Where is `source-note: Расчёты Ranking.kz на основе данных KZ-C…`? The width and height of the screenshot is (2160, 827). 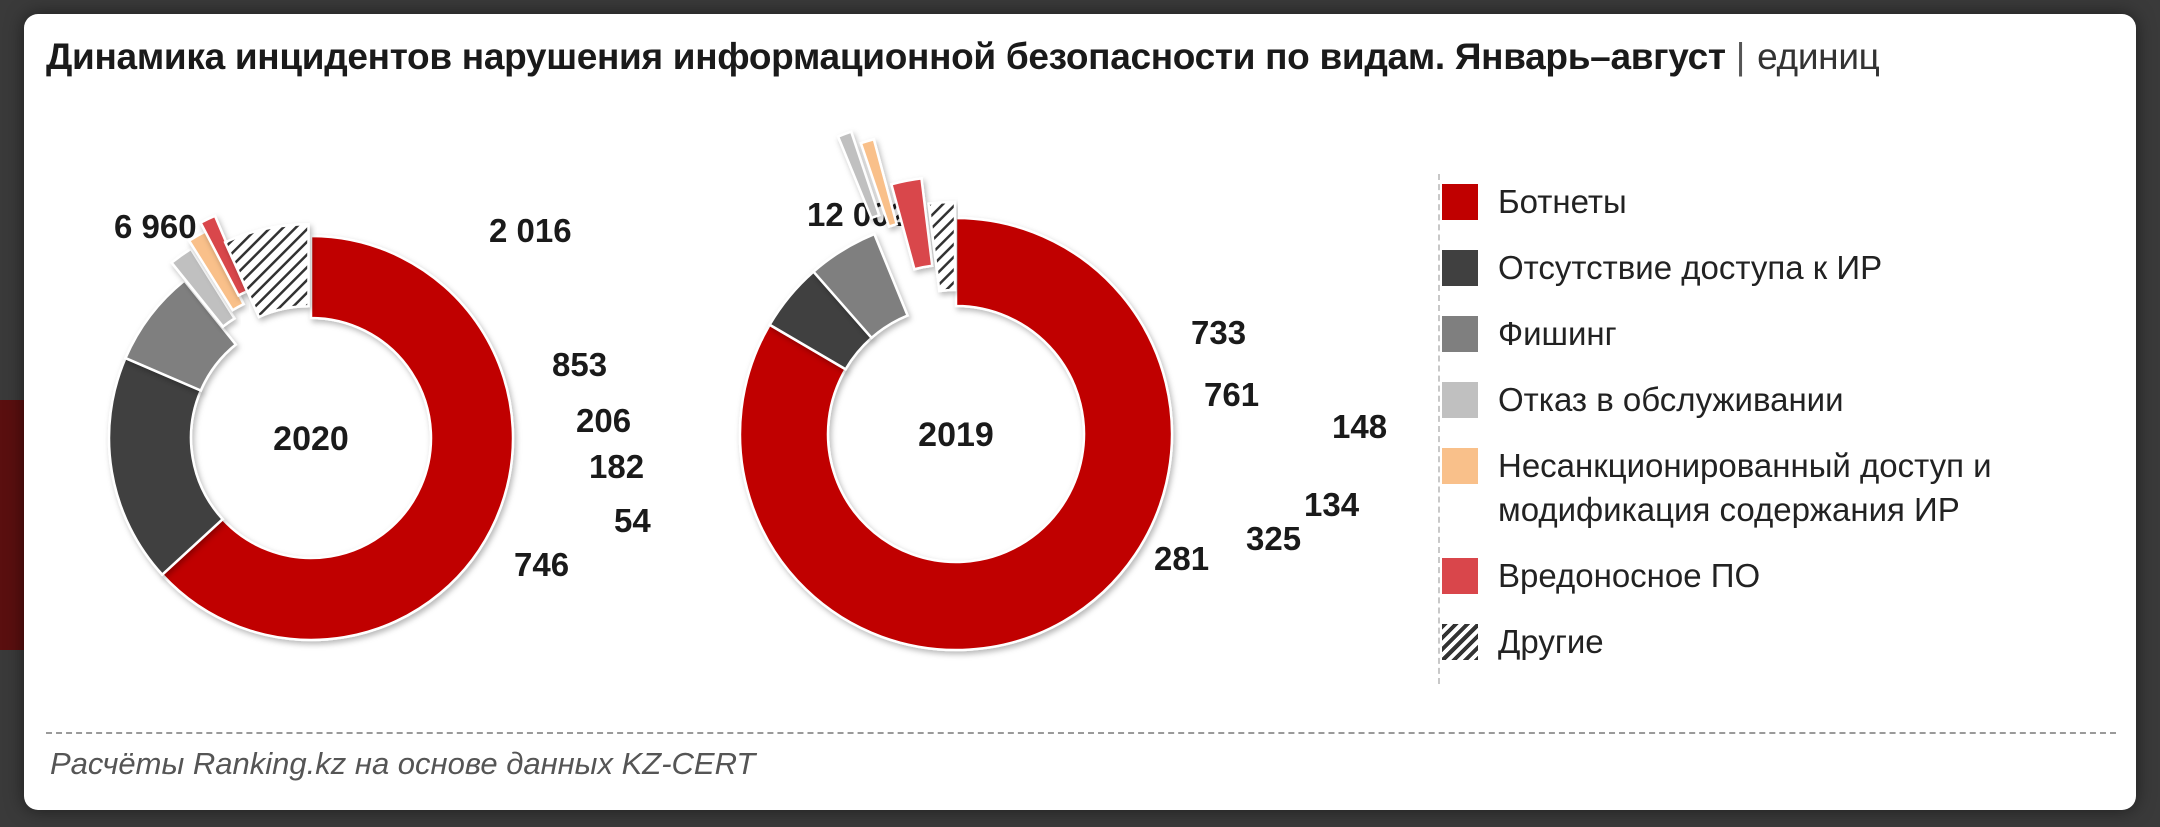 source-note: Расчёты Ranking.kz на основе данных KZ-C… is located at coordinates (403, 763).